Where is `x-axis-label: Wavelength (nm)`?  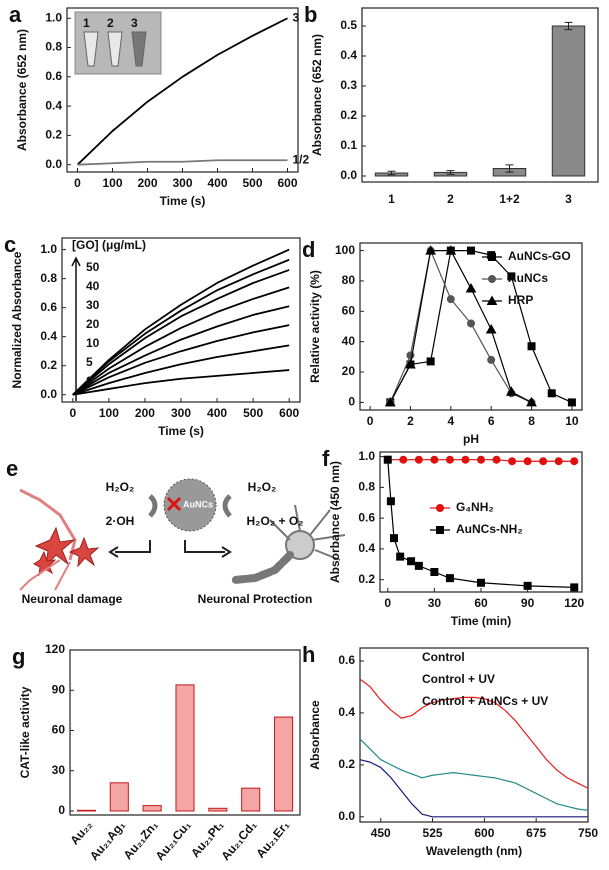 x-axis-label: Wavelength (nm) is located at coordinates (474, 851).